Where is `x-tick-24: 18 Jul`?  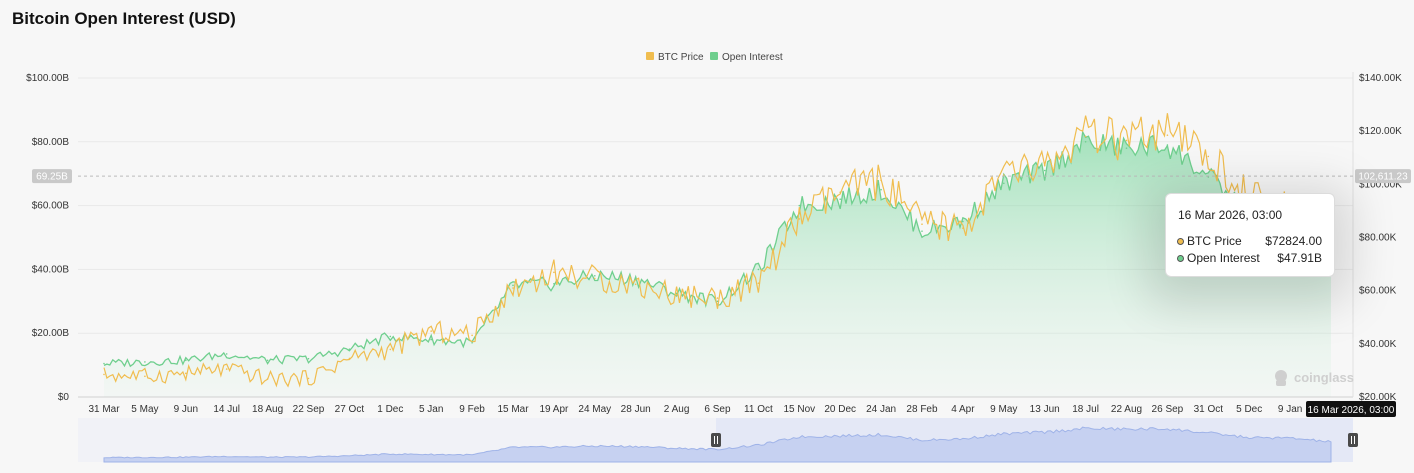
x-tick-24: 18 Jul is located at coordinates (1085, 409).